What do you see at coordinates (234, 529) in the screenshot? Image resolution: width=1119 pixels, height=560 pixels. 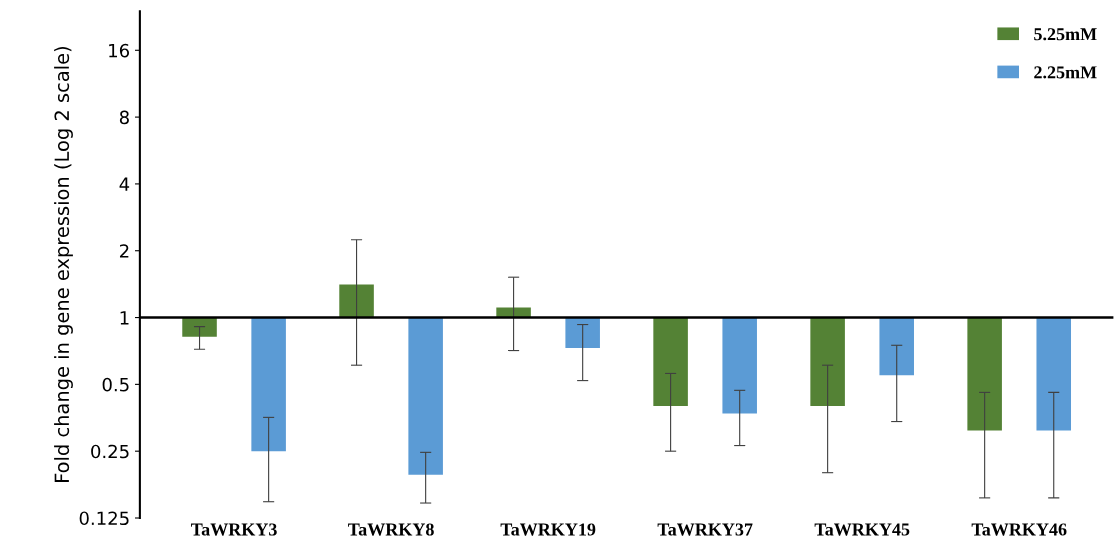 I see `x-tick-label: TaWRKY3` at bounding box center [234, 529].